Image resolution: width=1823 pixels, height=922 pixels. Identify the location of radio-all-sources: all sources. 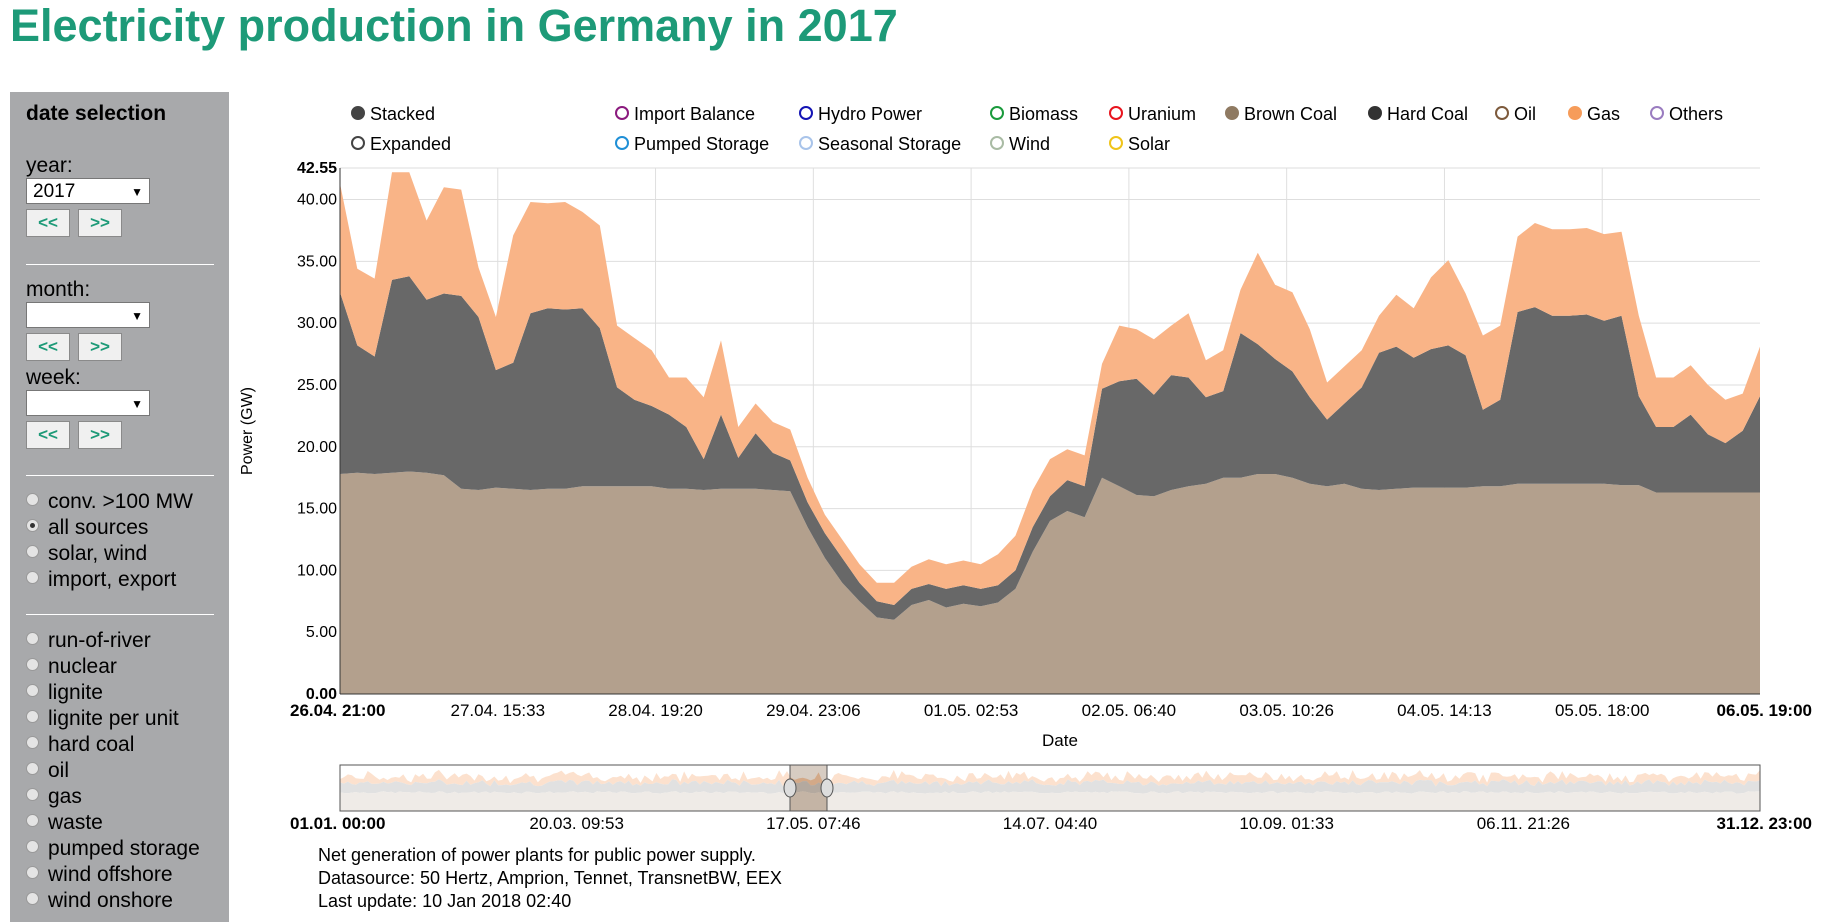
(87, 528).